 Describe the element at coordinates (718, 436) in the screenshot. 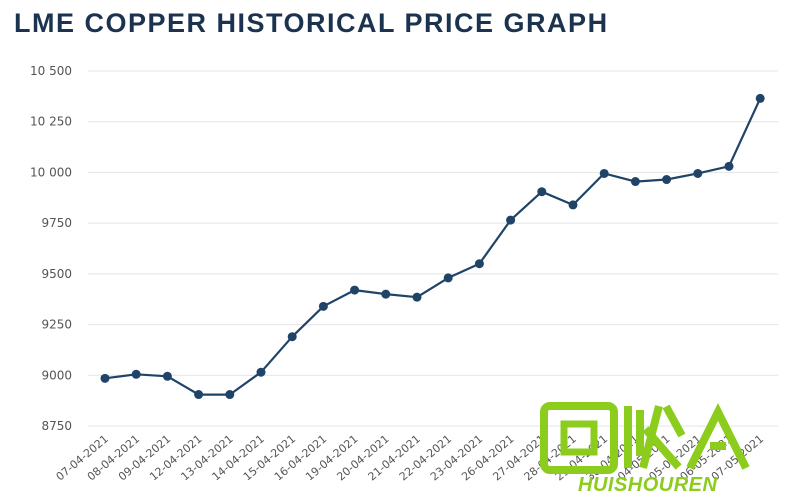

I see `watermark-arrow-icon` at that location.